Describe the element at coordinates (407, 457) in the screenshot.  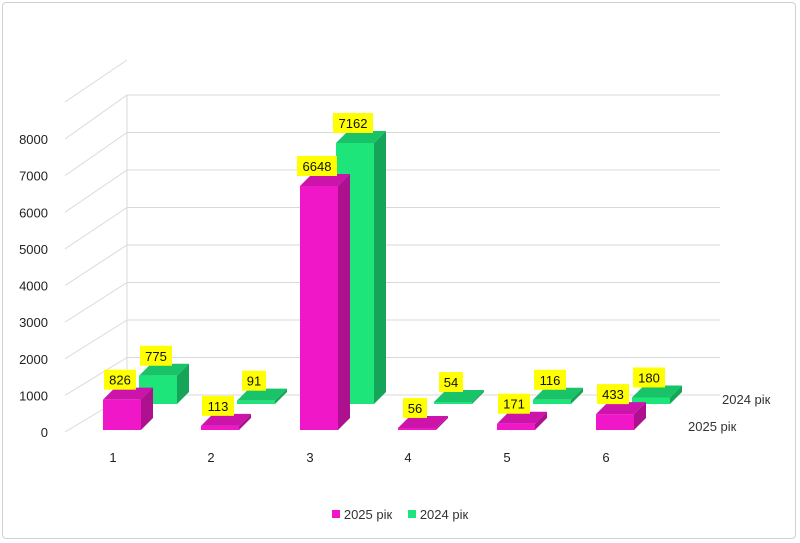
I see `x-tick-label: 4` at that location.